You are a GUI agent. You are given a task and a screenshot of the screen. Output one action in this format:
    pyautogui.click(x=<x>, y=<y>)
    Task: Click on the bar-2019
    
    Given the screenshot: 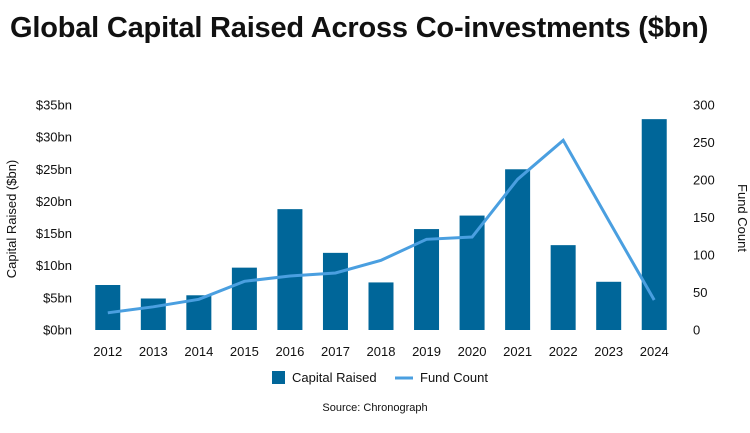 What is the action you would take?
    pyautogui.click(x=427, y=279)
    